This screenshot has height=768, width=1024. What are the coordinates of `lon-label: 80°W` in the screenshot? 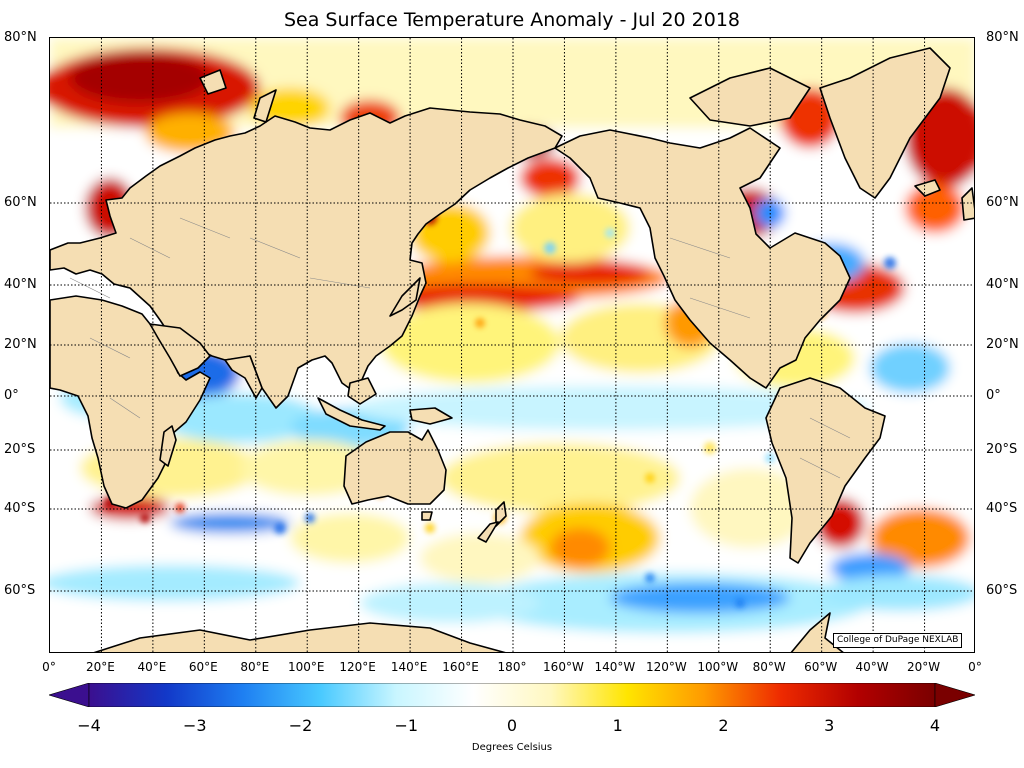 It's located at (769, 667).